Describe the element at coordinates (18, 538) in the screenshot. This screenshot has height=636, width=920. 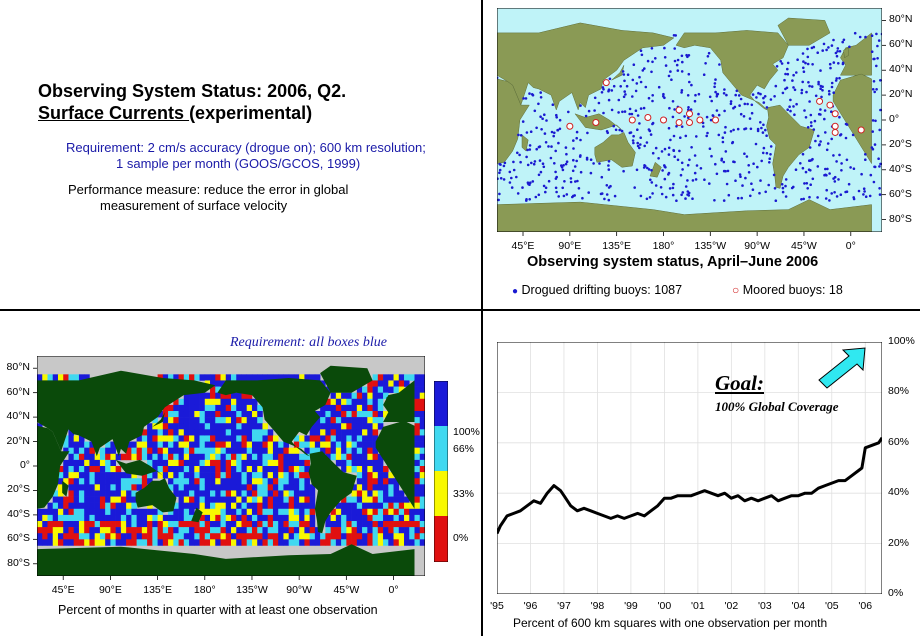
I see `coverage-map-lat-label: 60°S` at that location.